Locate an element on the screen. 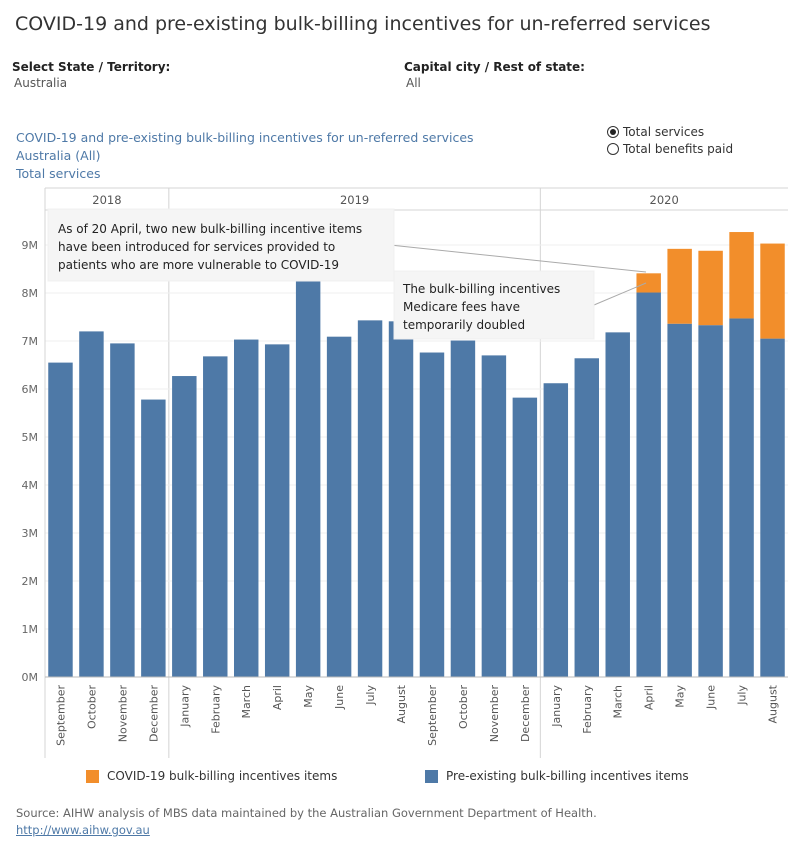 This screenshot has width=800, height=850. radio-selected-icon is located at coordinates (613, 132).